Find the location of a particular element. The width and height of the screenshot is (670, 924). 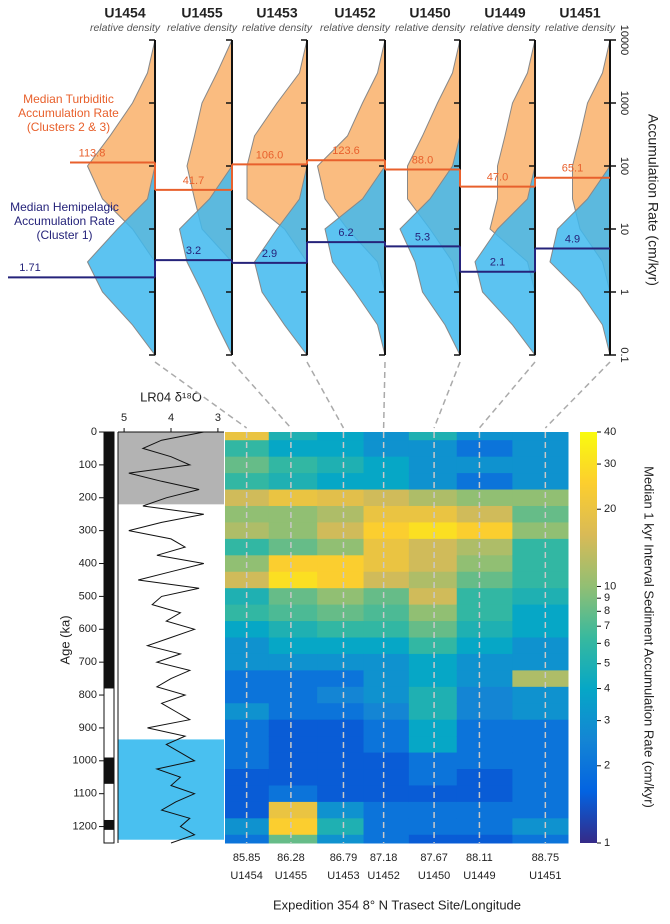

y-tick-label: 400 is located at coordinates (88, 563).